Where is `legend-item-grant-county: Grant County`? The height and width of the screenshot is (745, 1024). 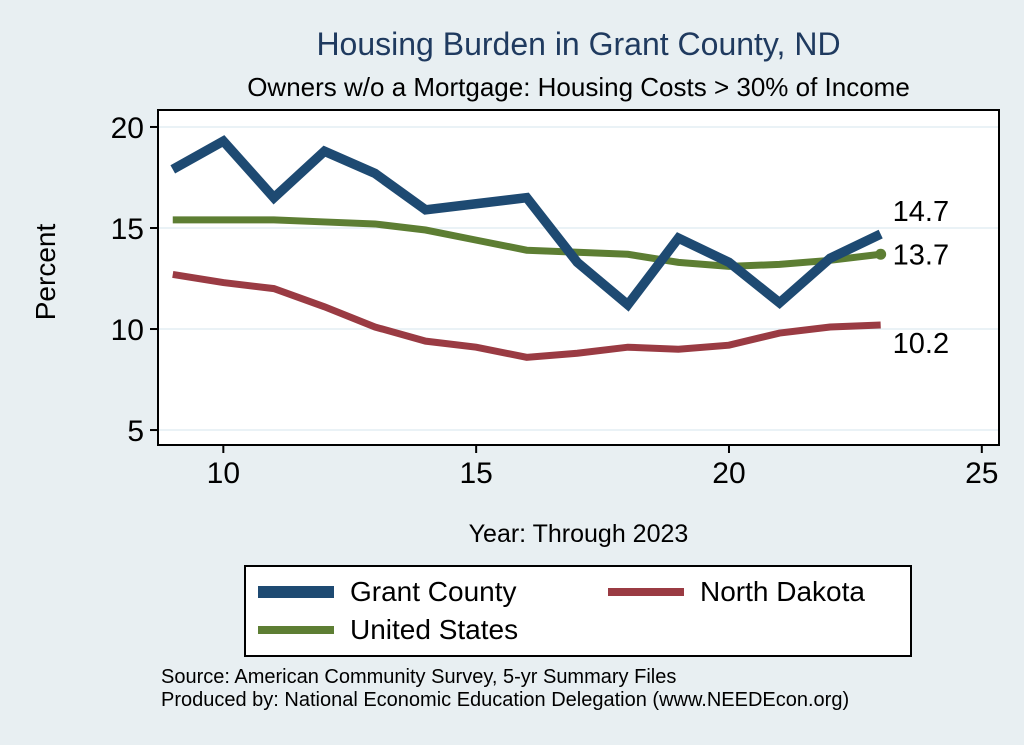 legend-item-grant-county: Grant County is located at coordinates (433, 592).